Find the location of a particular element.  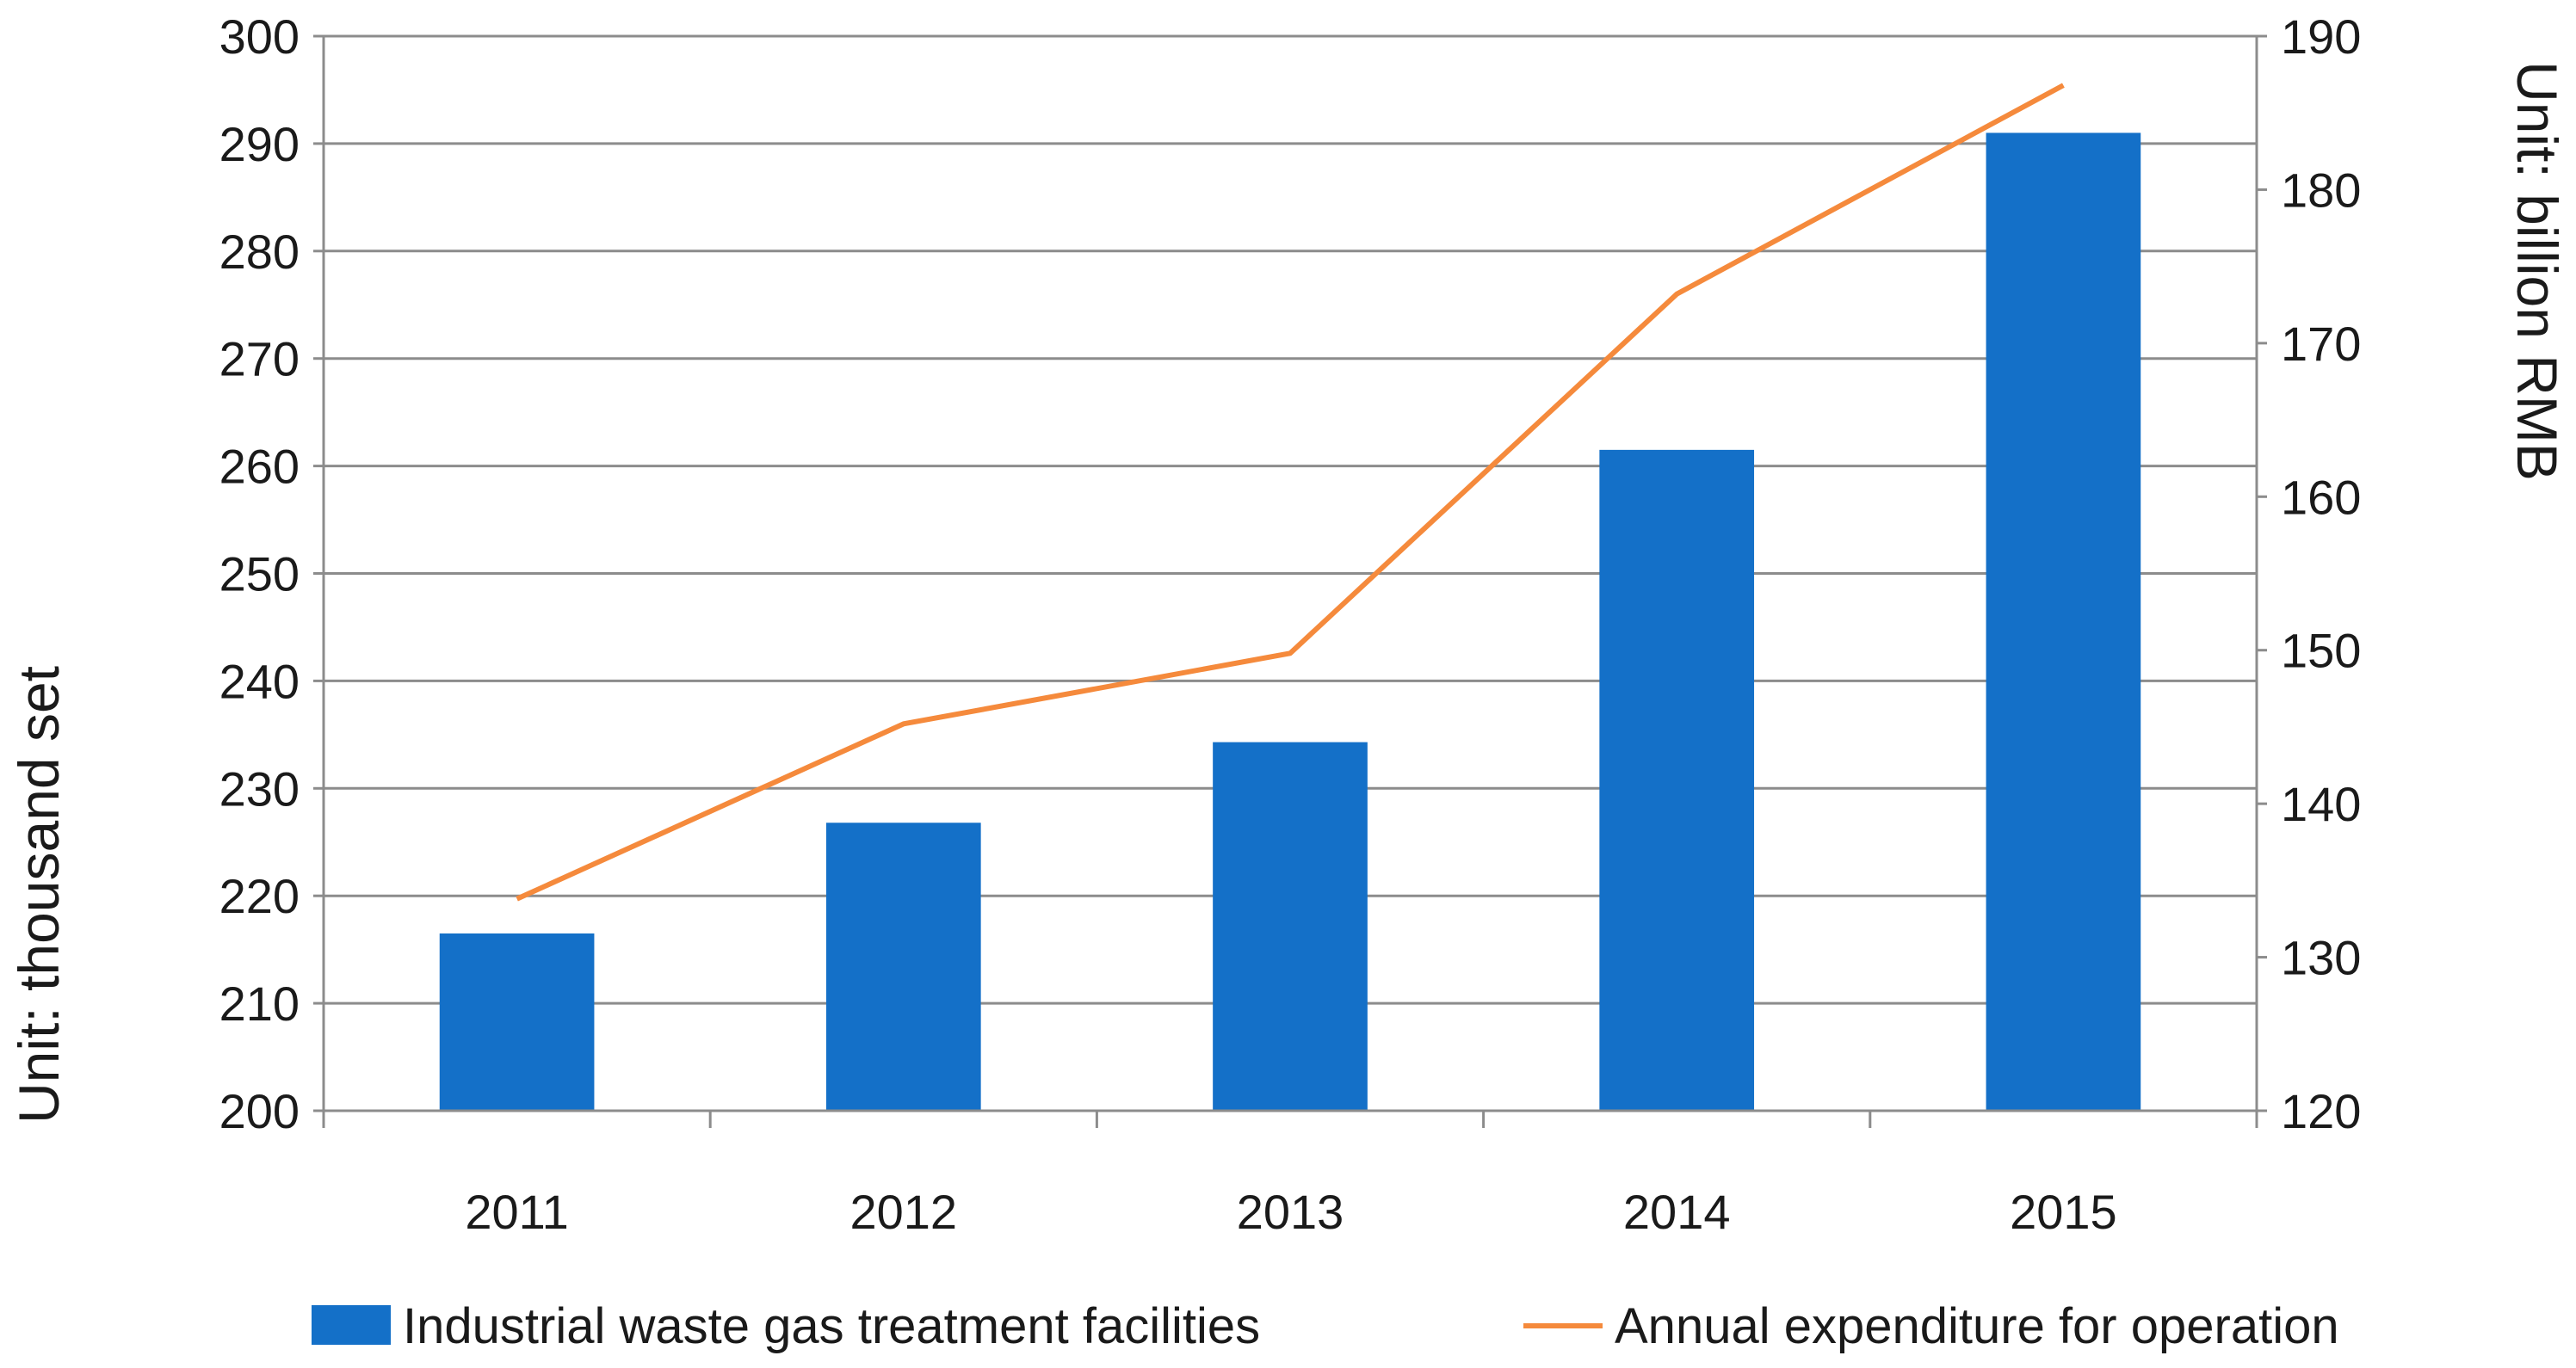

right-tick-label: 160 is located at coordinates (2321, 497).